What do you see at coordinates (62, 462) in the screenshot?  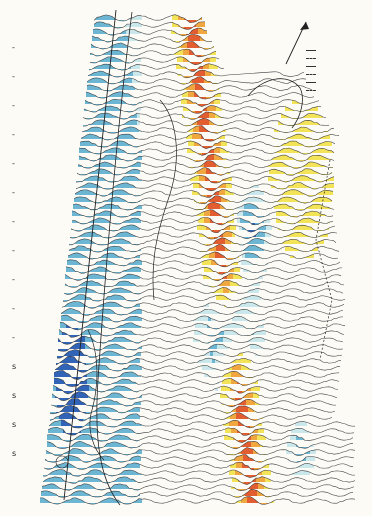 I see `survey-marker` at bounding box center [62, 462].